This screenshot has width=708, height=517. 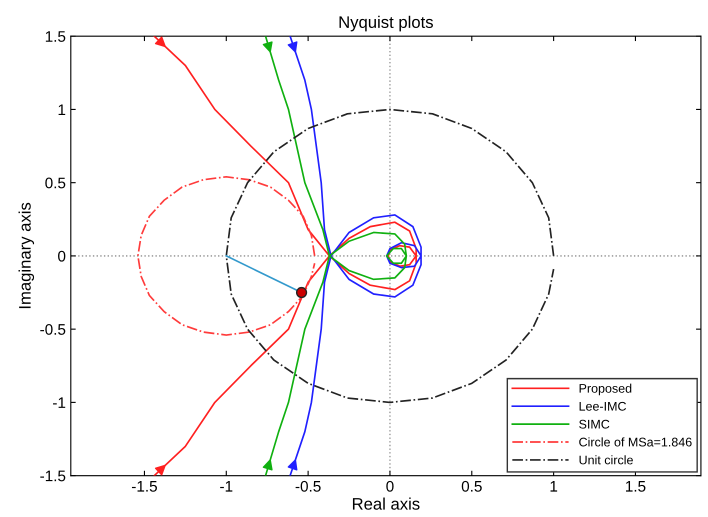 What do you see at coordinates (603, 406) in the screenshot?
I see `legend-label: Lee-IMC` at bounding box center [603, 406].